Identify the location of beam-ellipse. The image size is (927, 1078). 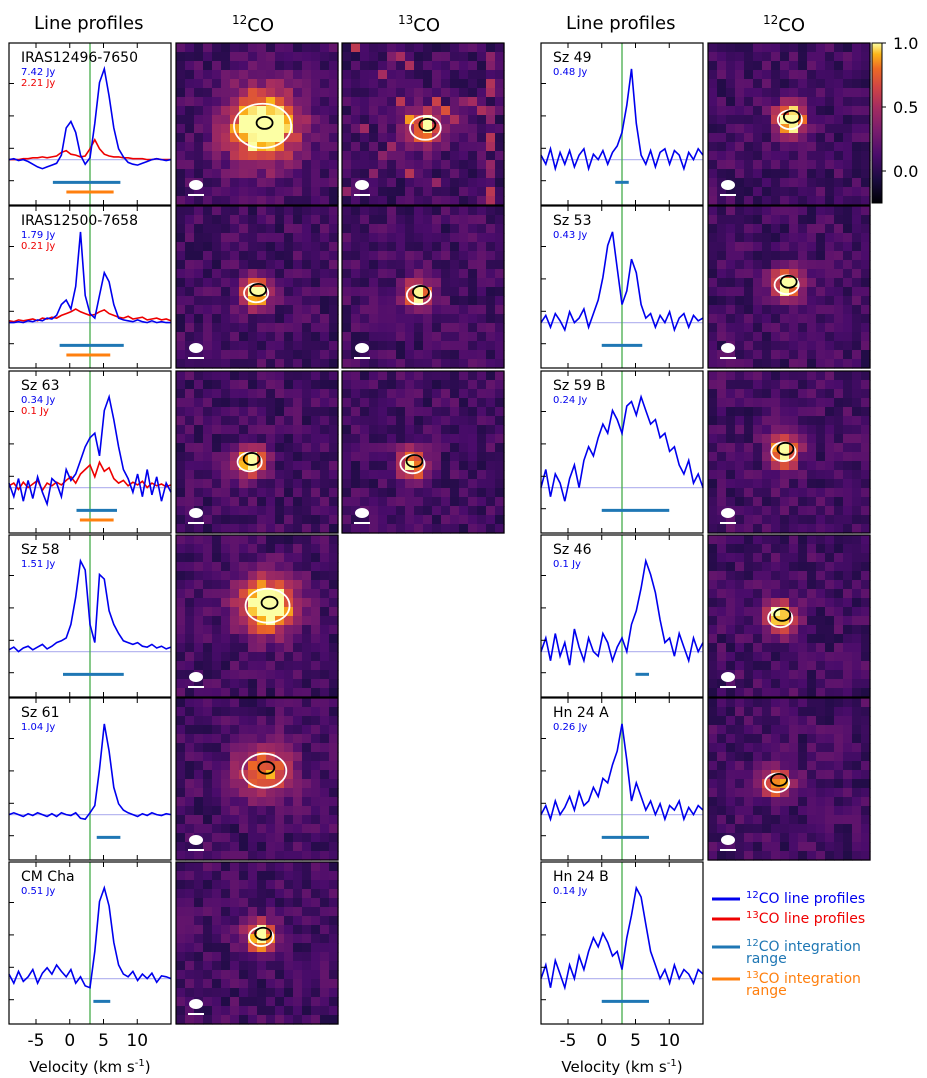
(196, 513).